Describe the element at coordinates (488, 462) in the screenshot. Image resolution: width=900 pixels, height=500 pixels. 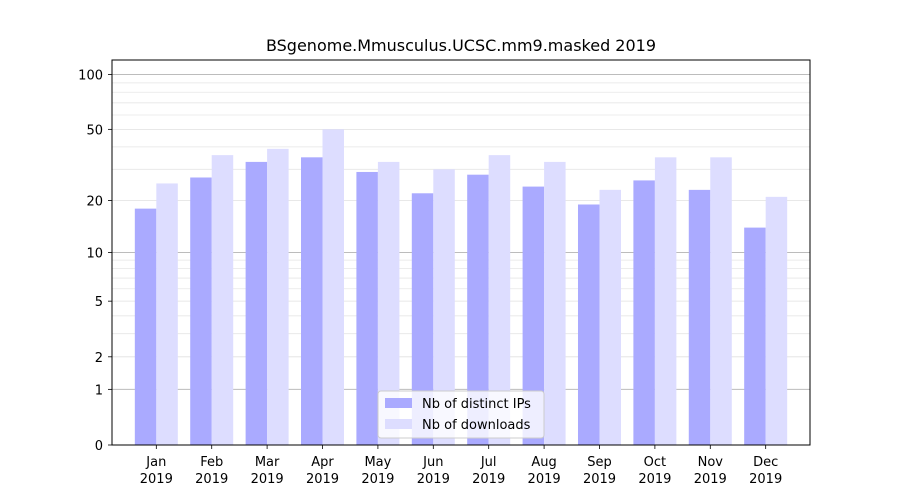
I see `x-tick-label: Jul` at that location.